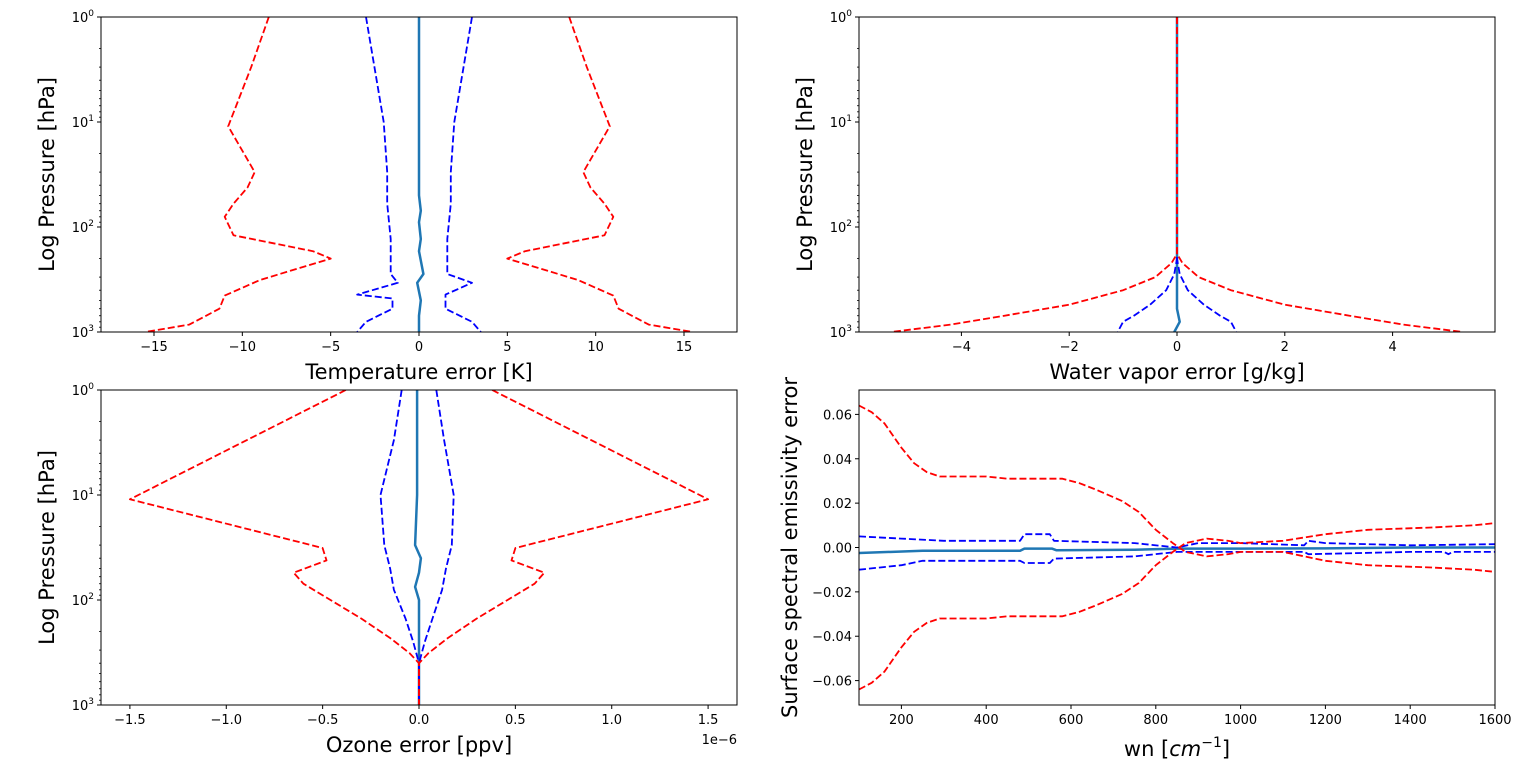 This screenshot has width=1536, height=759. I want to click on x-tick-label: 1000, so click(1240, 720).